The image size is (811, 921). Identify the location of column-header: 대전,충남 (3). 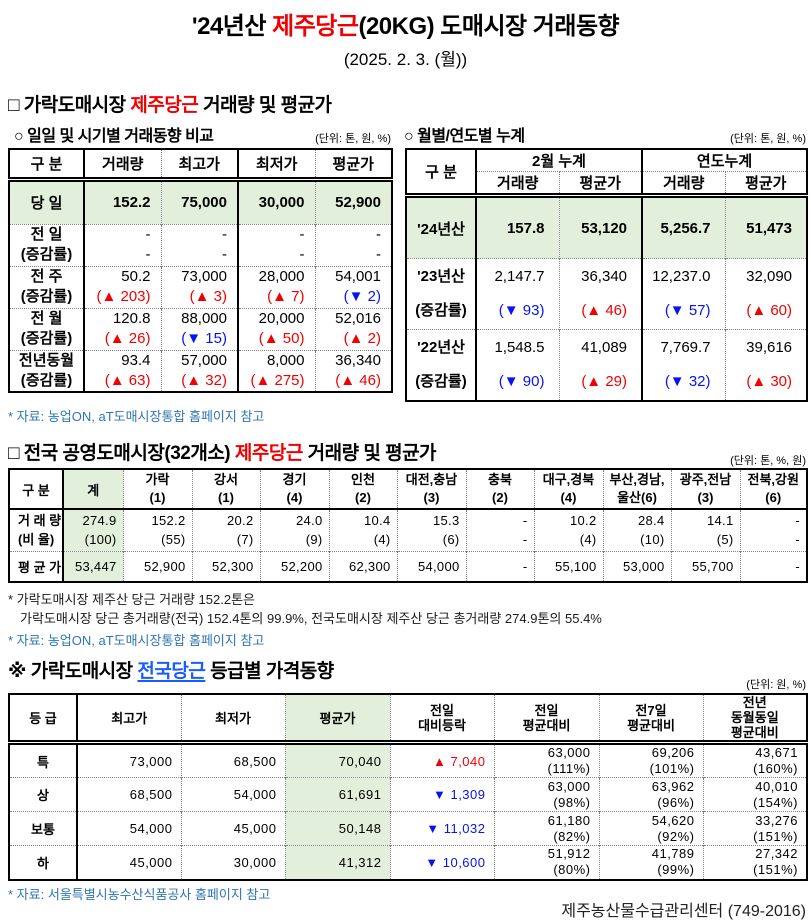
(432, 489).